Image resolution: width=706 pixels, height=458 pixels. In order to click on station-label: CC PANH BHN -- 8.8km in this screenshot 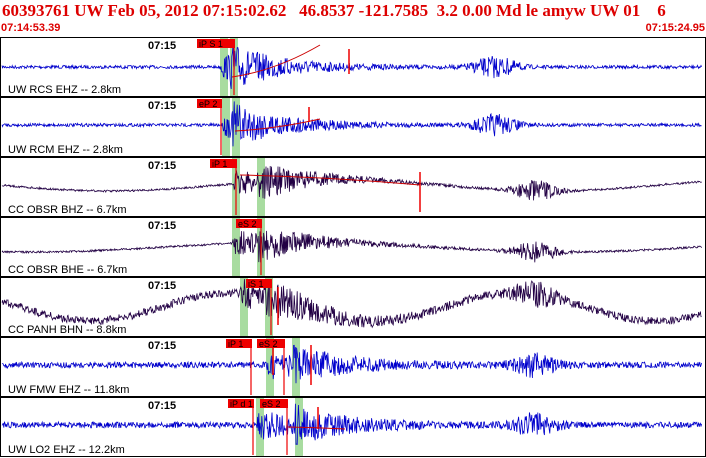, I will do `click(67, 330)`.